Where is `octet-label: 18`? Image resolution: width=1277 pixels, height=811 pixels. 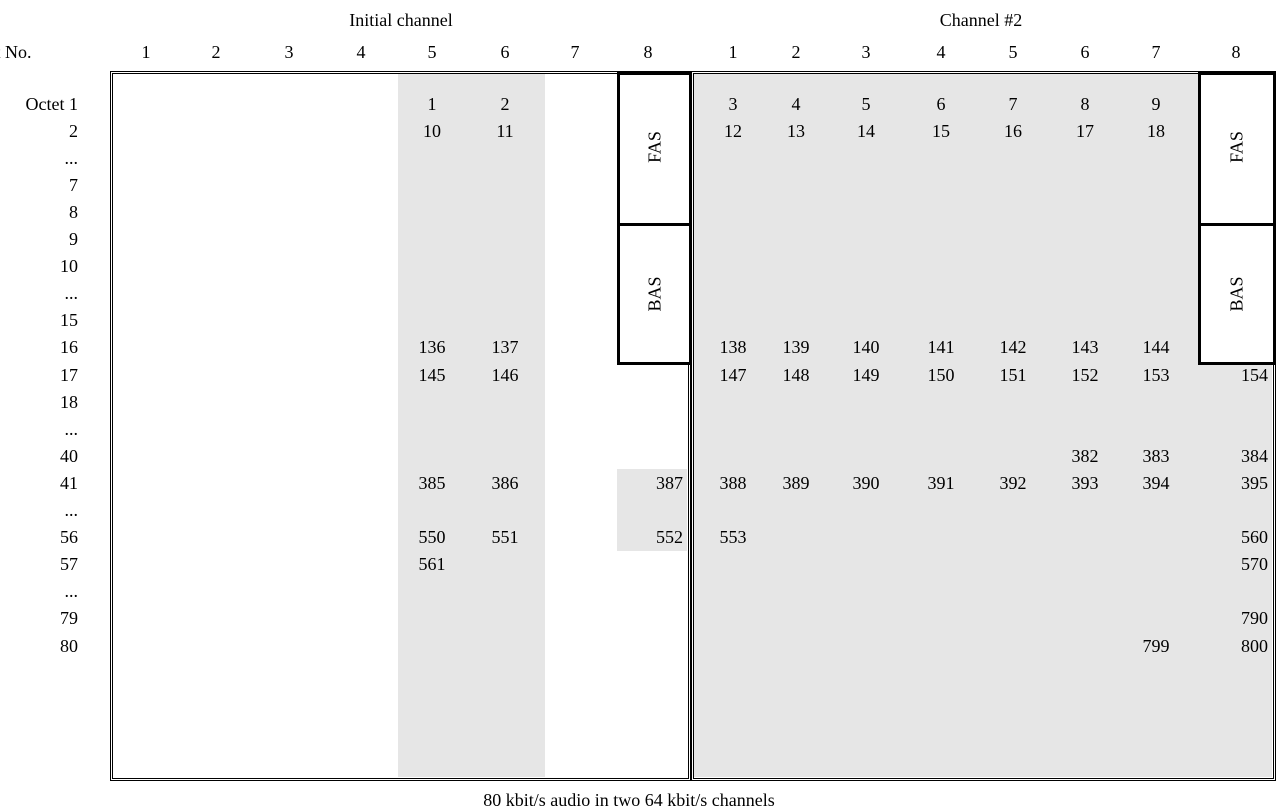 octet-label: 18 is located at coordinates (69, 402).